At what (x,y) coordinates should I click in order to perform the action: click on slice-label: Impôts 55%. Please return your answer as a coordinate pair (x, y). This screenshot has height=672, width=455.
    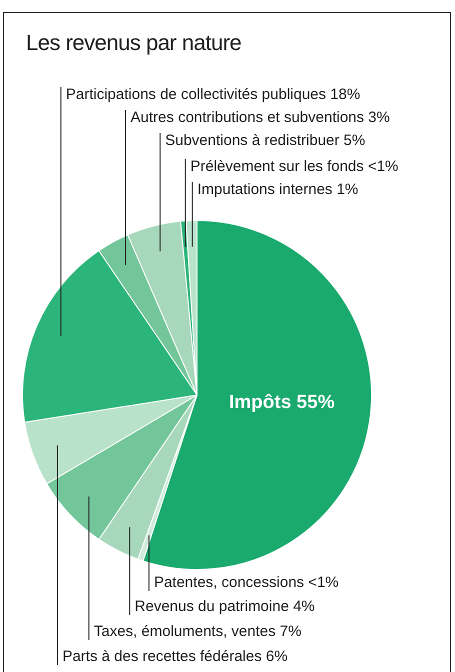
    Looking at the image, I should click on (281, 403).